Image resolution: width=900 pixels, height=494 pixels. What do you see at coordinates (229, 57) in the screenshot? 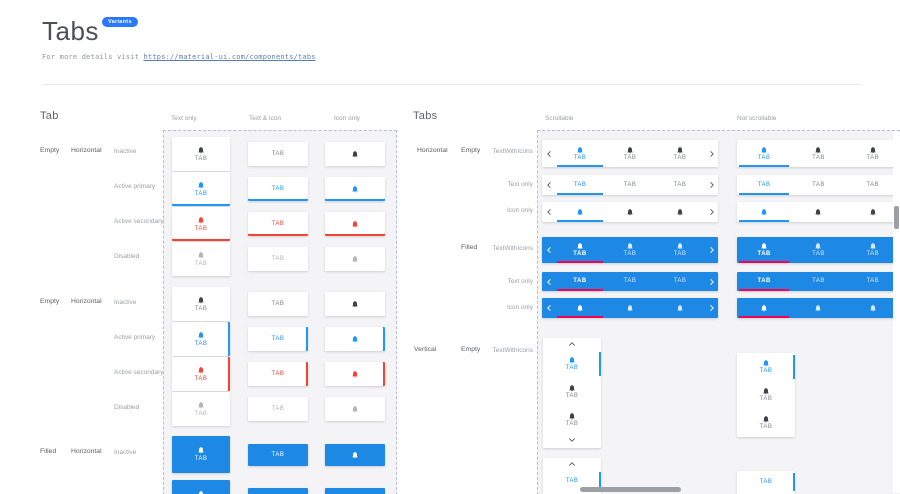
I see `docs-link: https://material-ui.com/components/tabs` at bounding box center [229, 57].